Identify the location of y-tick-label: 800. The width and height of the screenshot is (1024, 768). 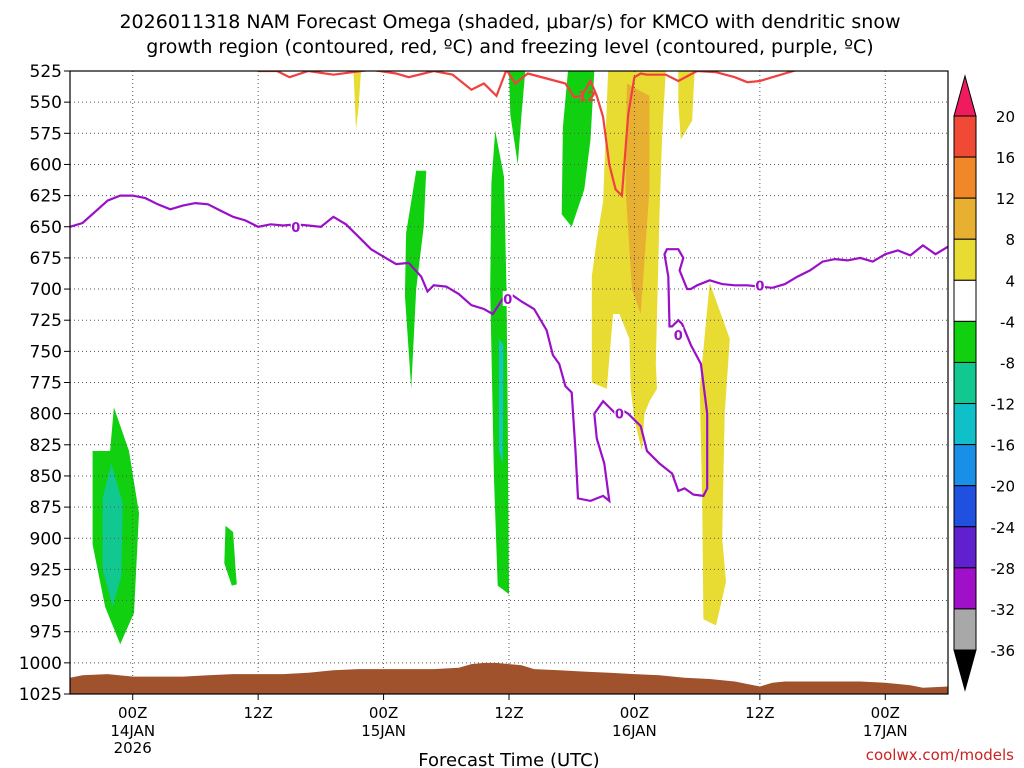
(46, 415).